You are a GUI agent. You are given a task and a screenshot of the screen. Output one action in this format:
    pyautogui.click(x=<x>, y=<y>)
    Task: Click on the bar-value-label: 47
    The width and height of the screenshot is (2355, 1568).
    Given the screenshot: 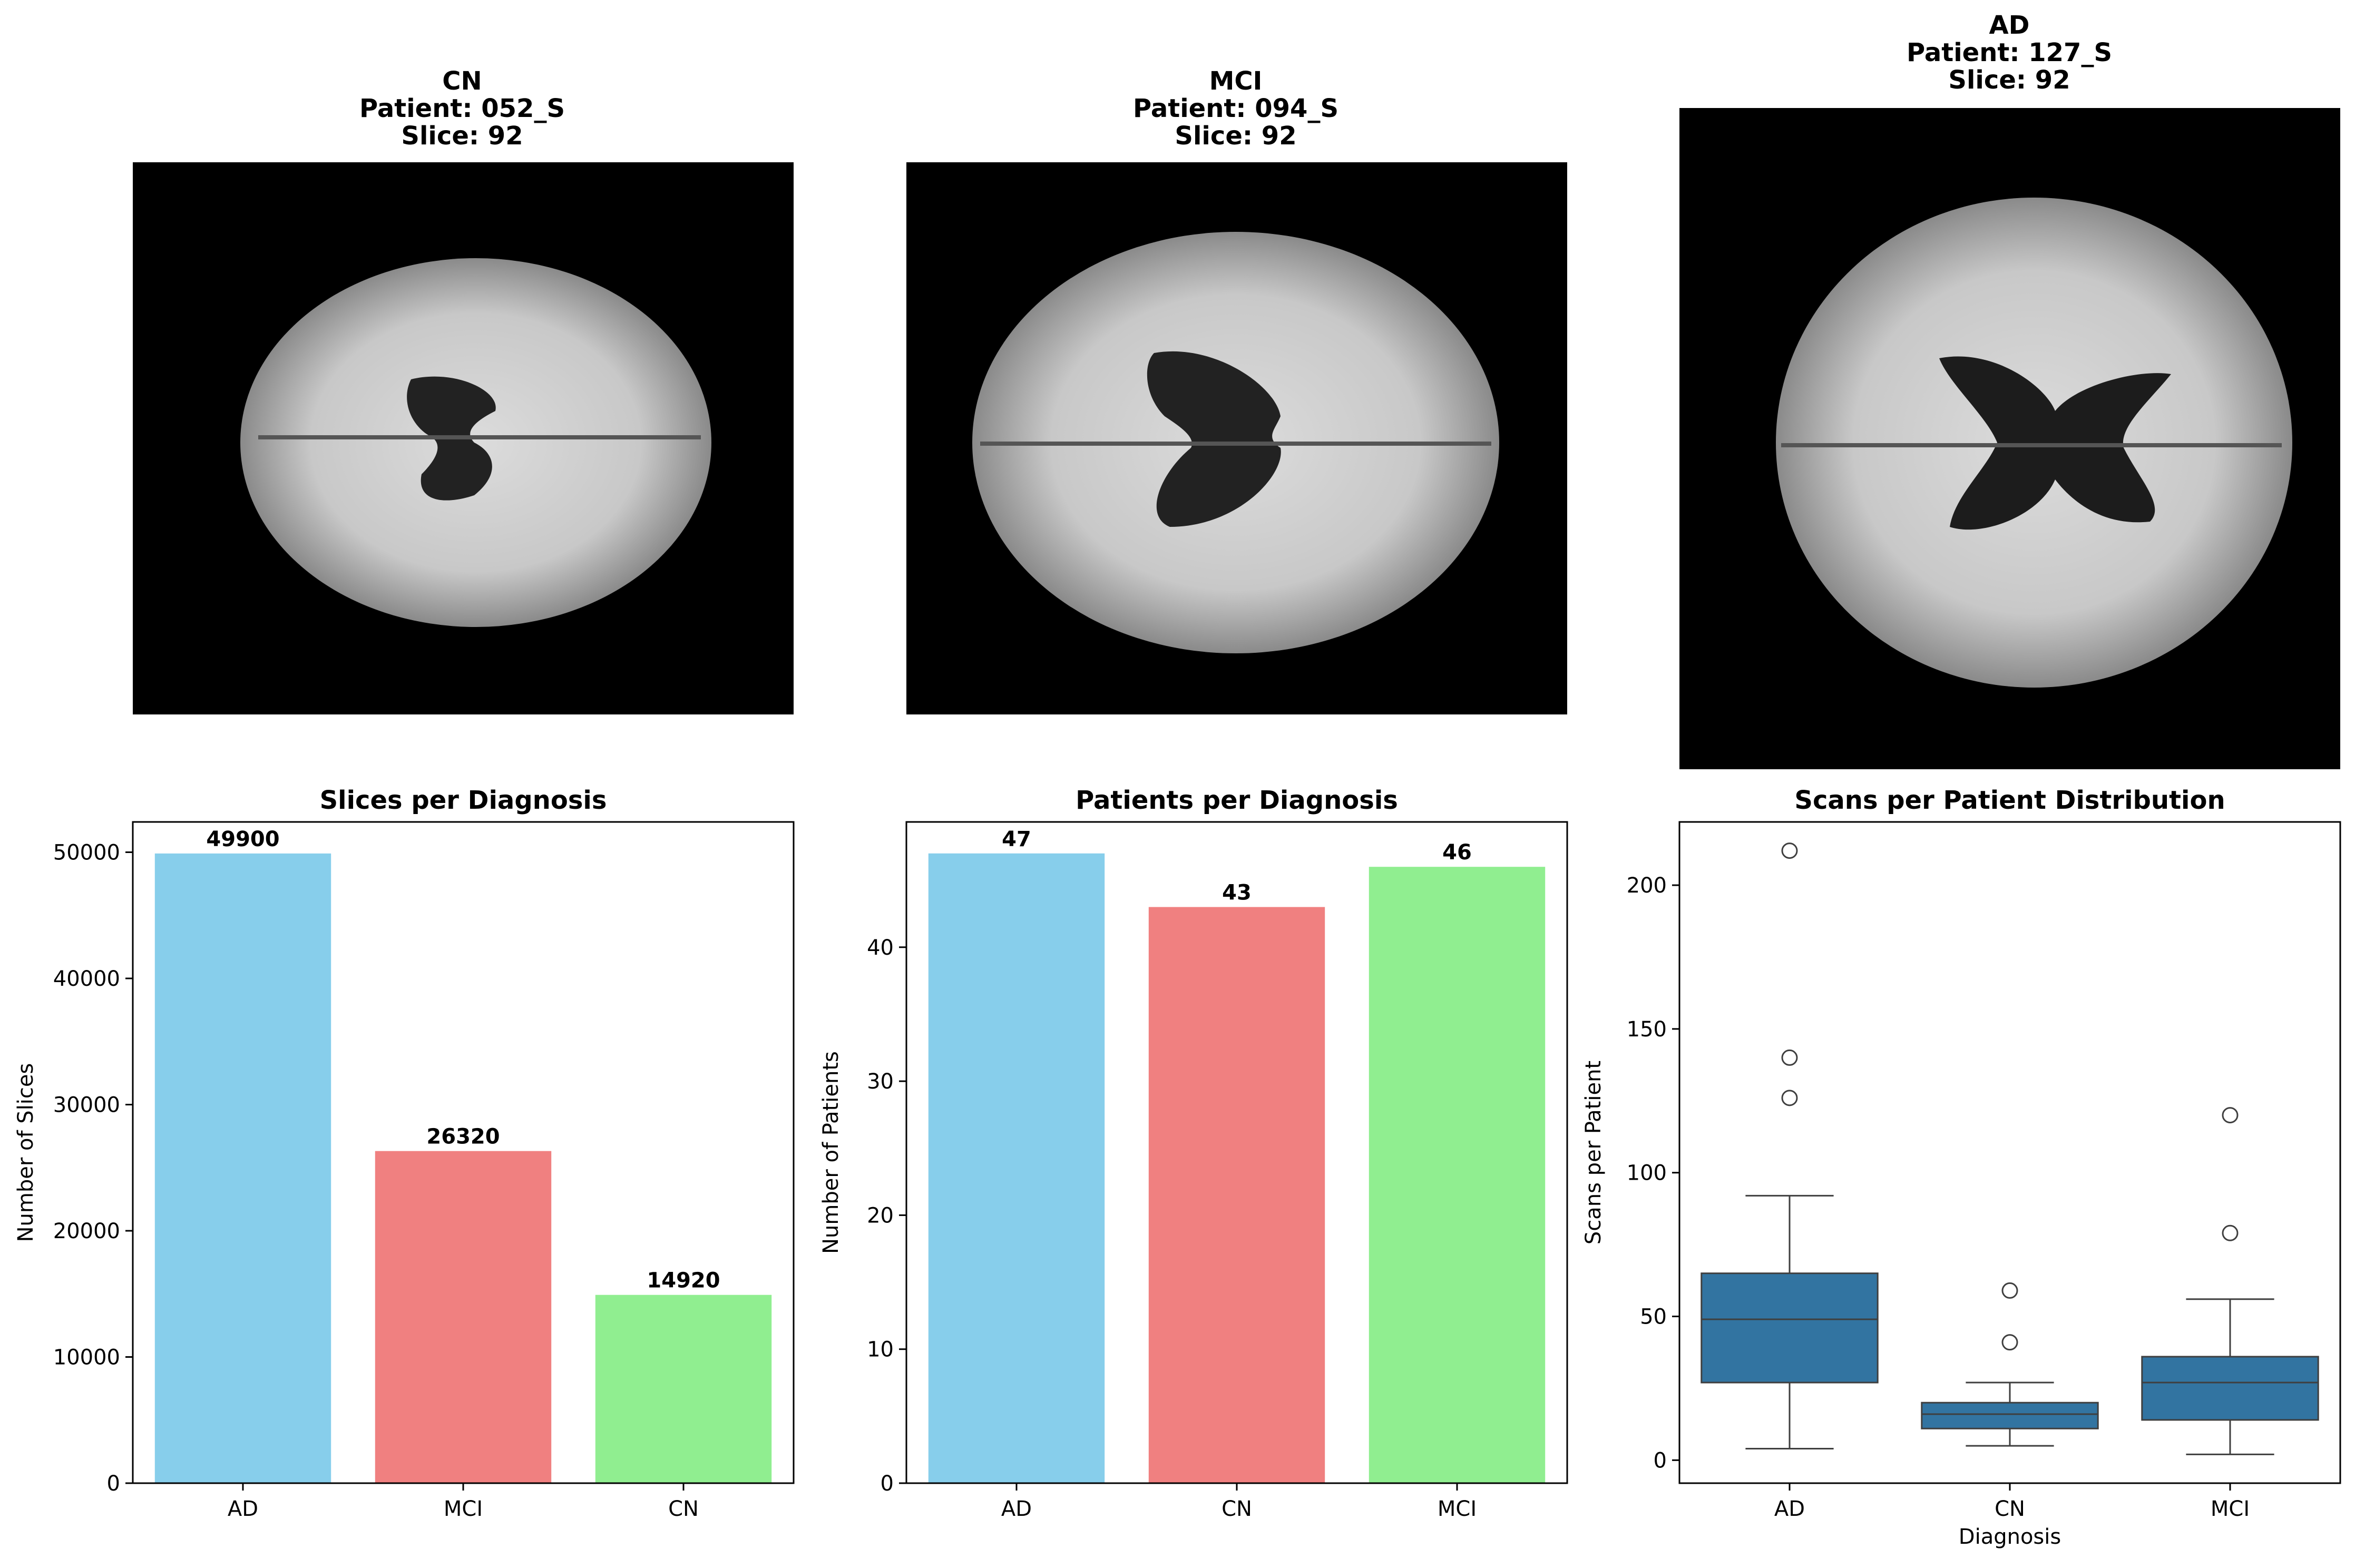 What is the action you would take?
    pyautogui.click(x=1016, y=839)
    